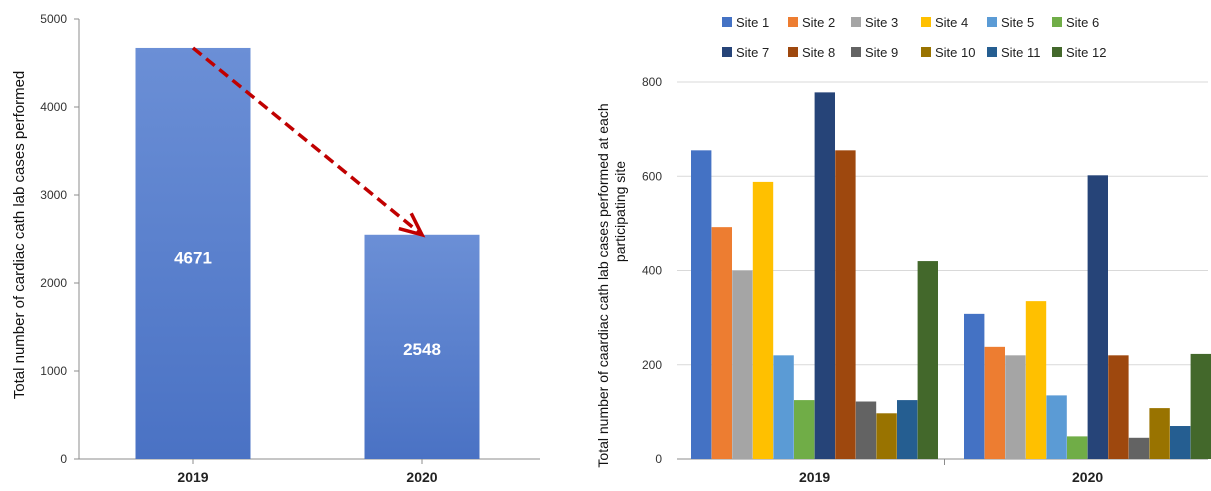 This screenshot has width=1211, height=491. I want to click on legend-label: Site 12, so click(1086, 52).